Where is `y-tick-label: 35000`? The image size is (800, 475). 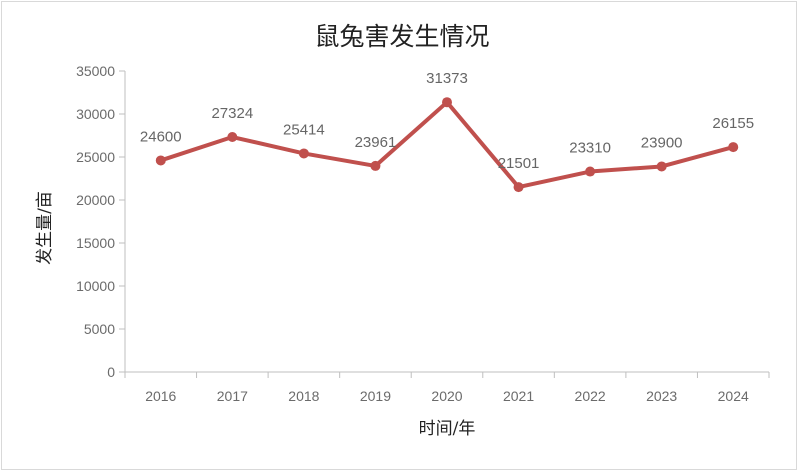 y-tick-label: 35000 is located at coordinates (95, 71).